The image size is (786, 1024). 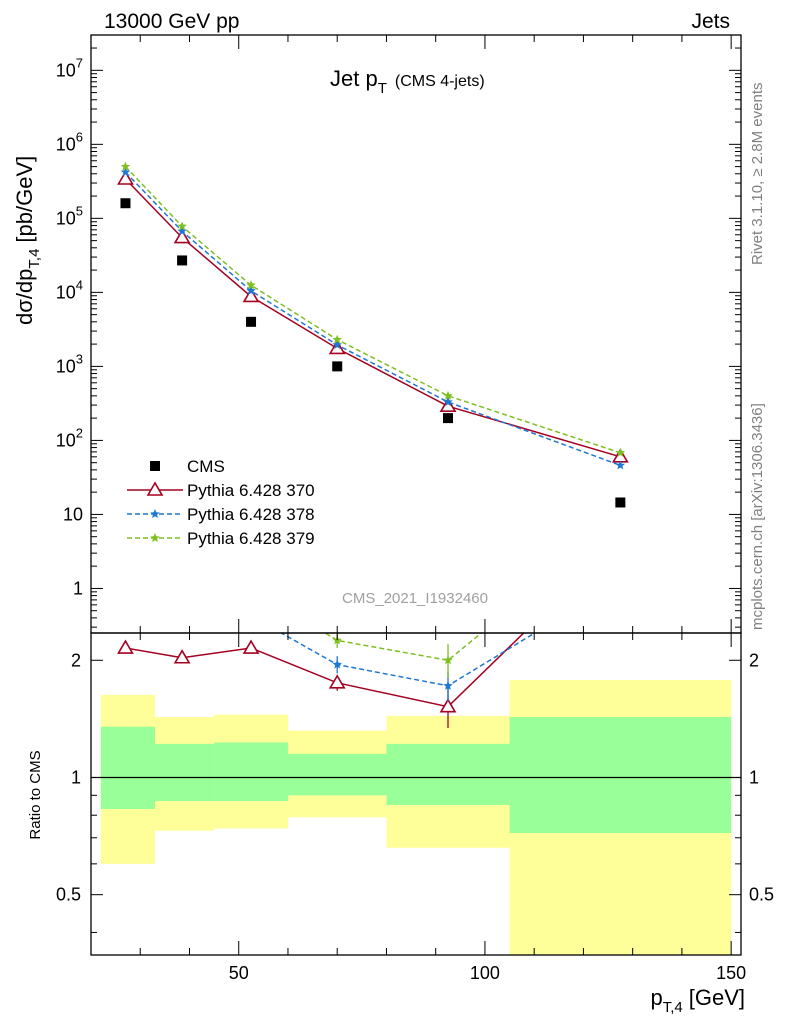 What do you see at coordinates (754, 660) in the screenshot?
I see `ratio-tick-label-right-2: 2` at bounding box center [754, 660].